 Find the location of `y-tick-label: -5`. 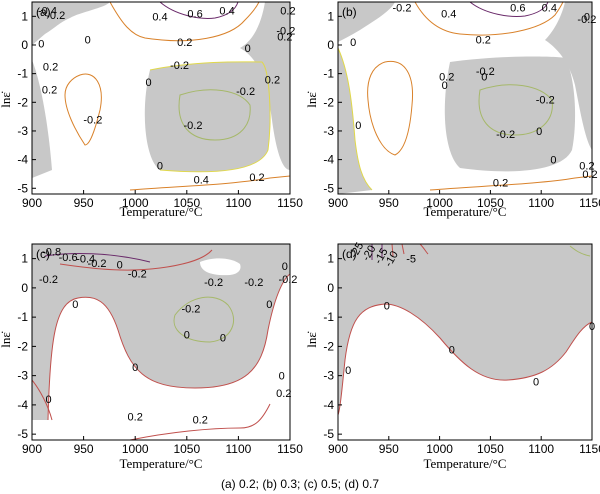

y-tick-label: -5 is located at coordinates (22, 434).